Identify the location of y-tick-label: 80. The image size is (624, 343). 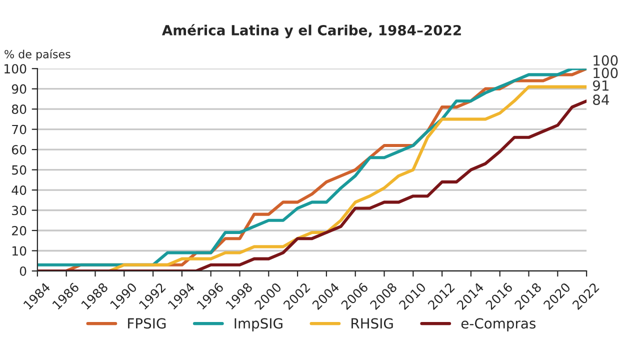
(19, 109).